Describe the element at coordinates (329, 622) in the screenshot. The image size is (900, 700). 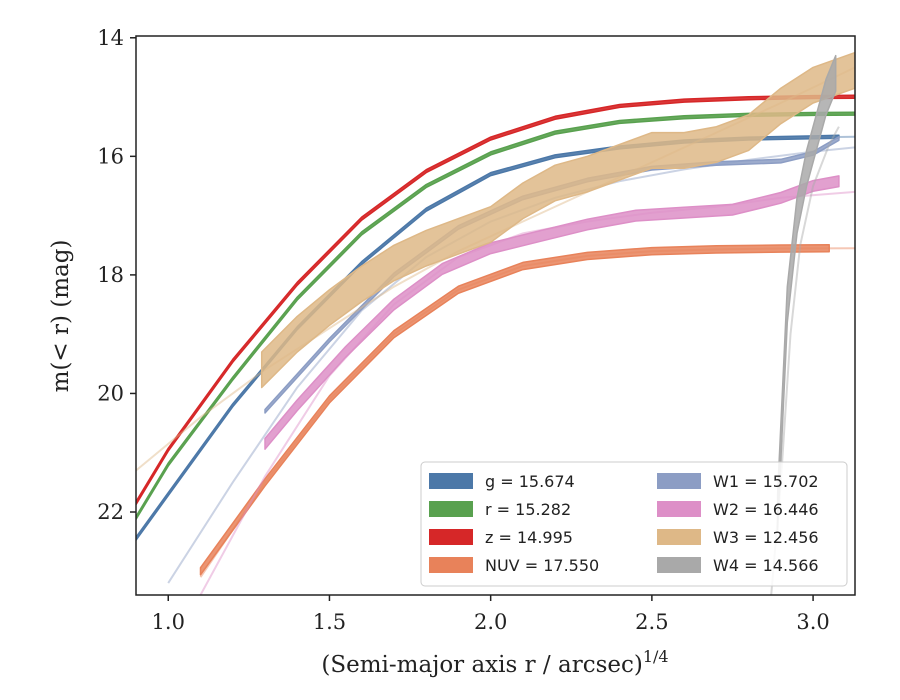
I see `x-tick-label: 1.5` at that location.